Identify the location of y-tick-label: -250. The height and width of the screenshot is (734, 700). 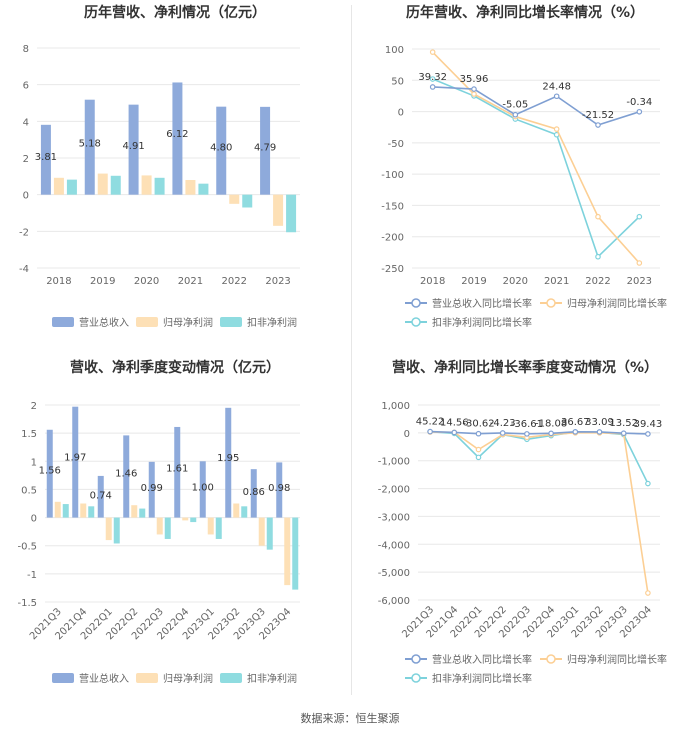
(392, 269).